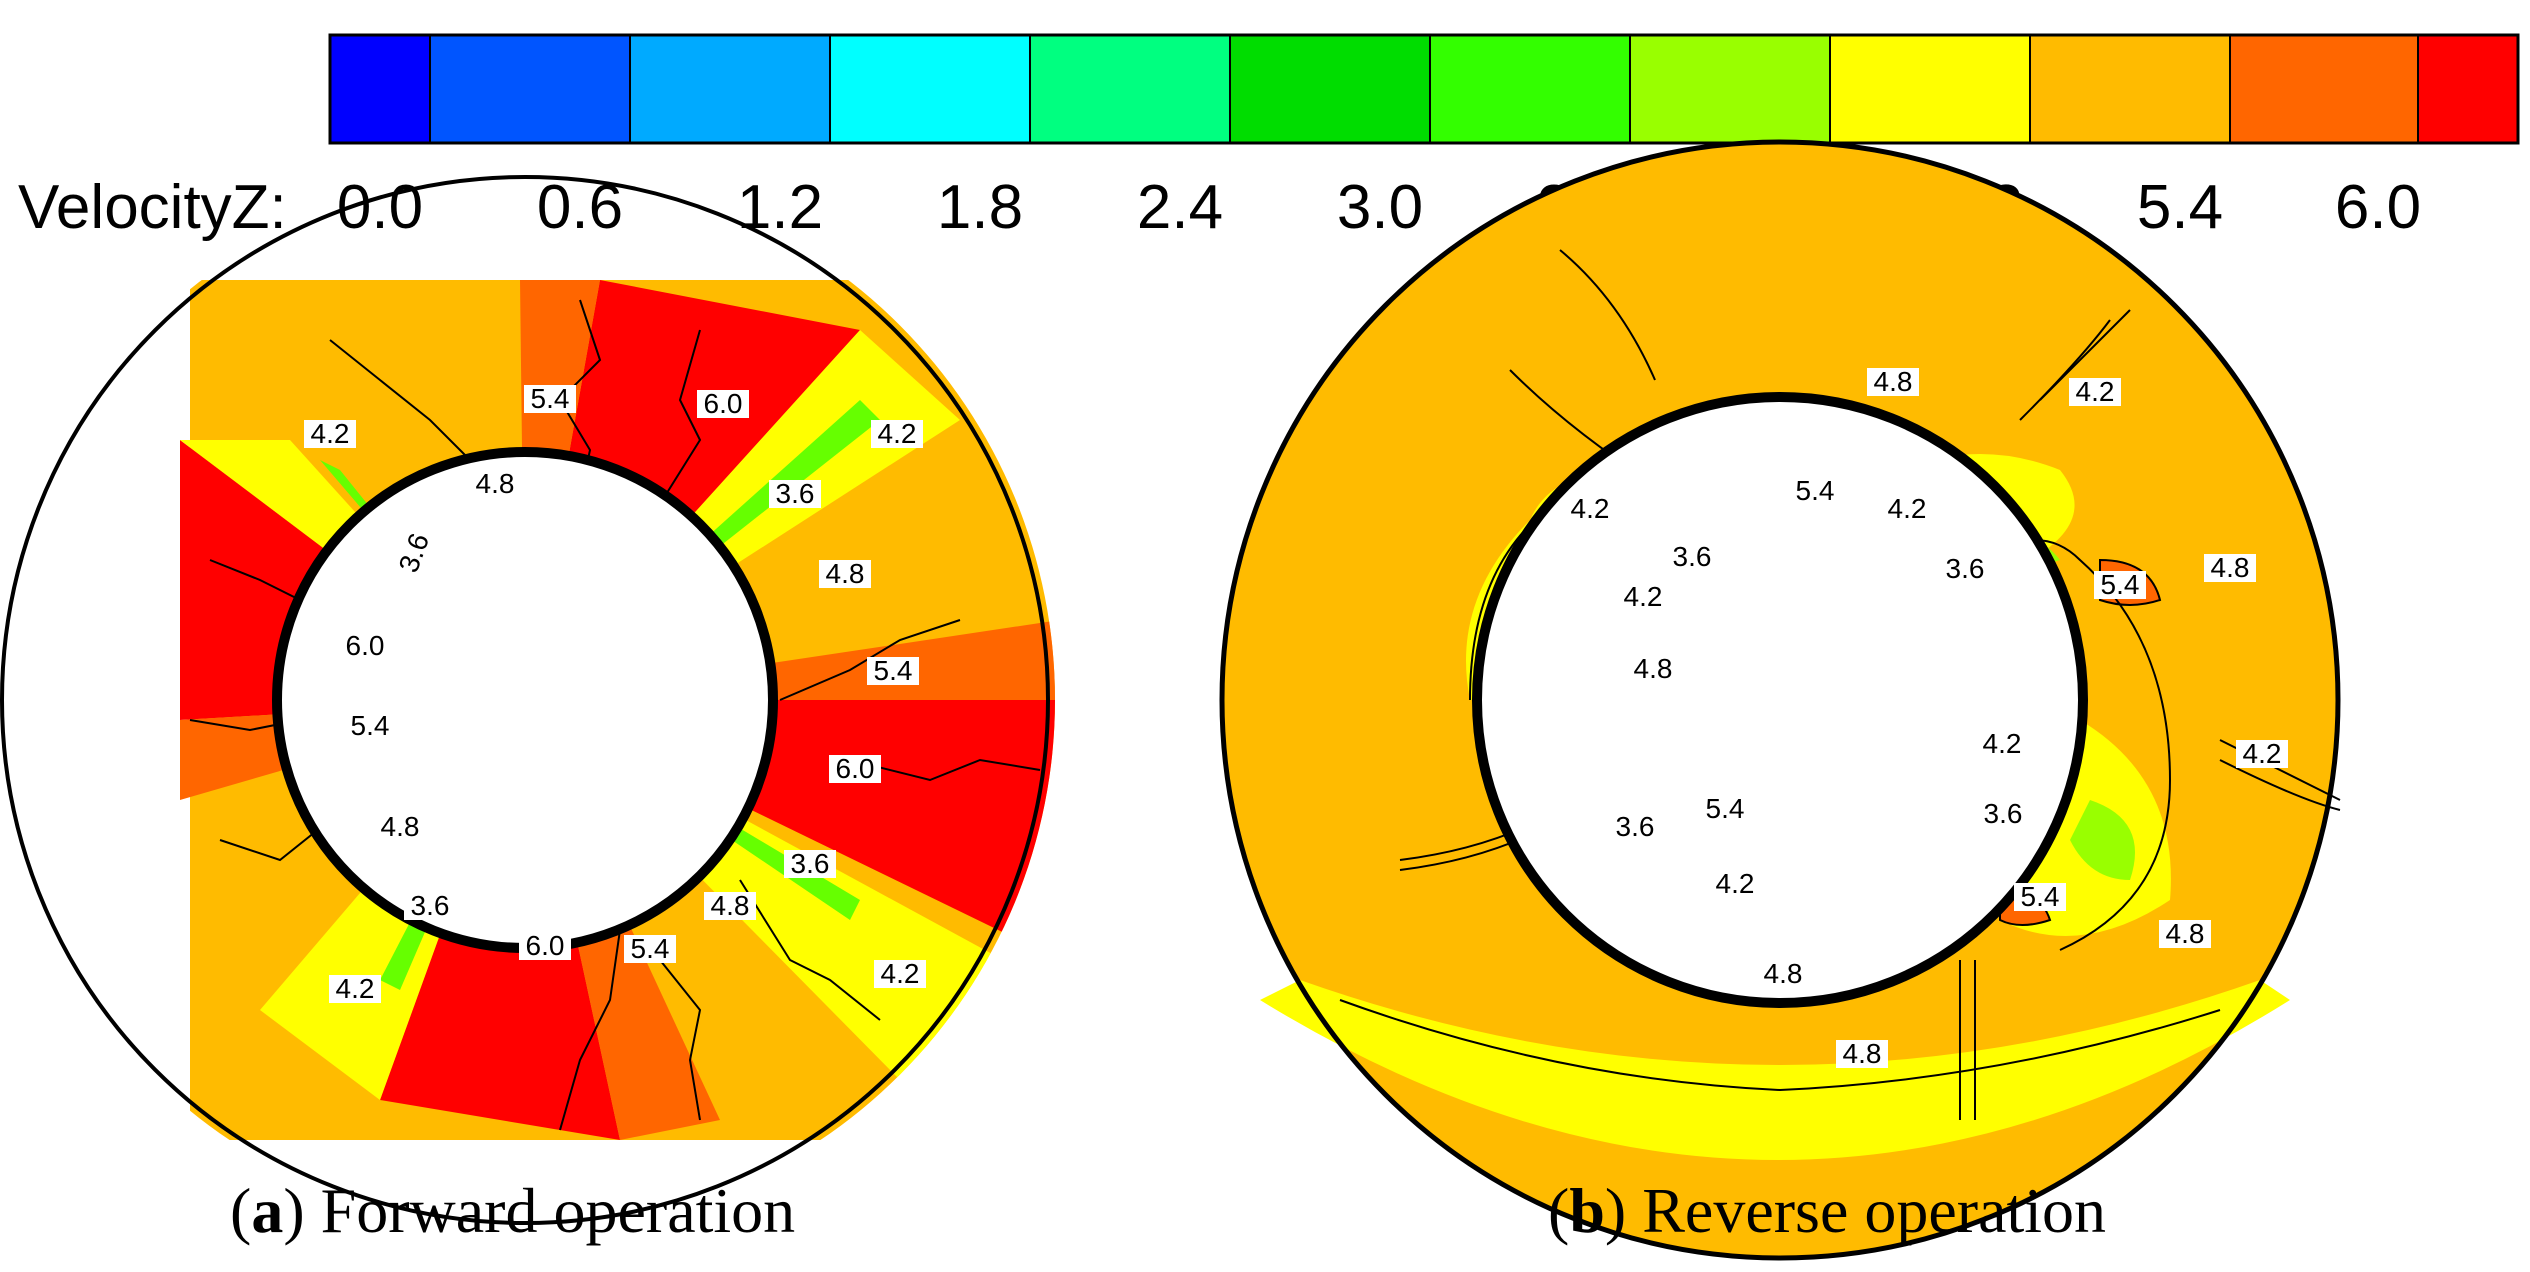 The height and width of the screenshot is (1272, 2530). I want to click on colorbar-title: VelocityZ:, so click(152, 207).